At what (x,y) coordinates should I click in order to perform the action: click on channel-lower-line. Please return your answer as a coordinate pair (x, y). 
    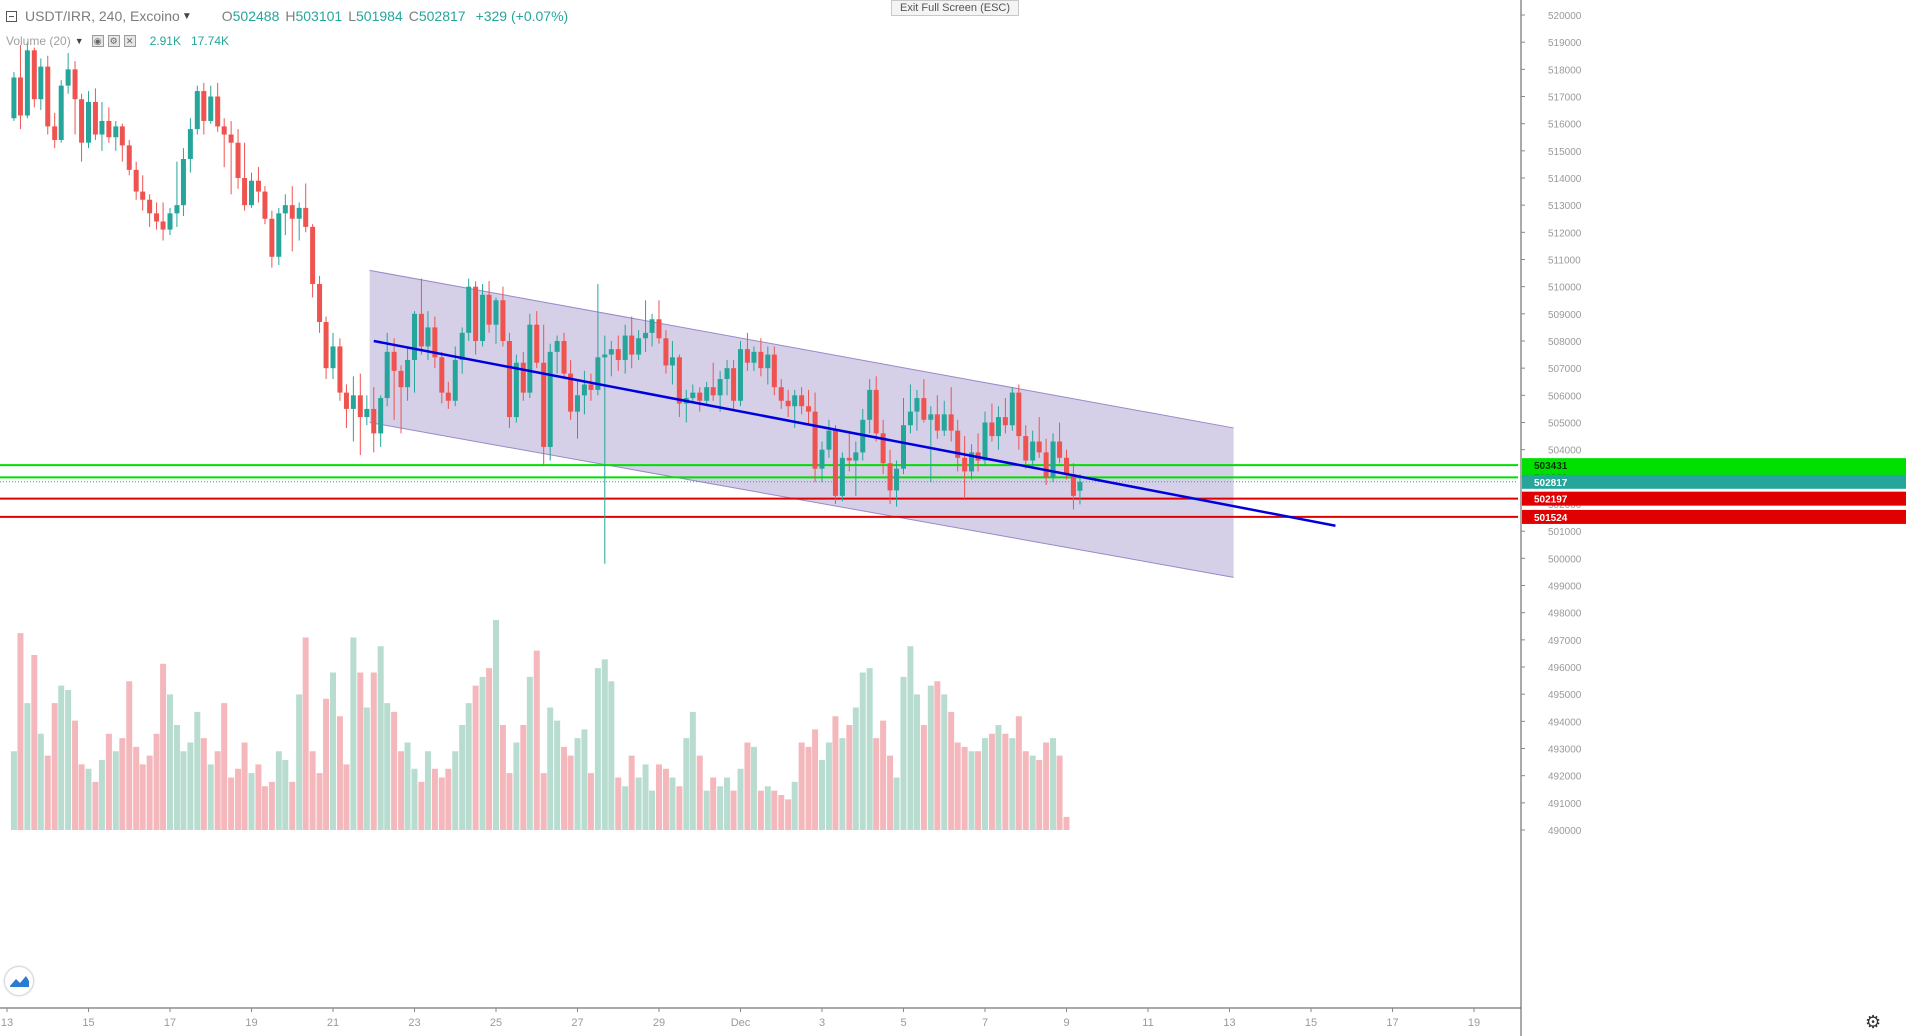
    Looking at the image, I should click on (801, 500).